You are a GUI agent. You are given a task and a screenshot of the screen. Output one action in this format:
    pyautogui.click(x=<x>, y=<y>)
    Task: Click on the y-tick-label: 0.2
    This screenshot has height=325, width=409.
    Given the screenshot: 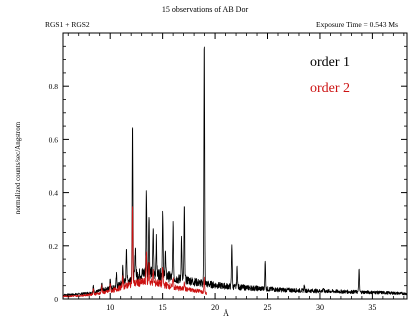 What is the action you would take?
    pyautogui.click(x=54, y=246)
    